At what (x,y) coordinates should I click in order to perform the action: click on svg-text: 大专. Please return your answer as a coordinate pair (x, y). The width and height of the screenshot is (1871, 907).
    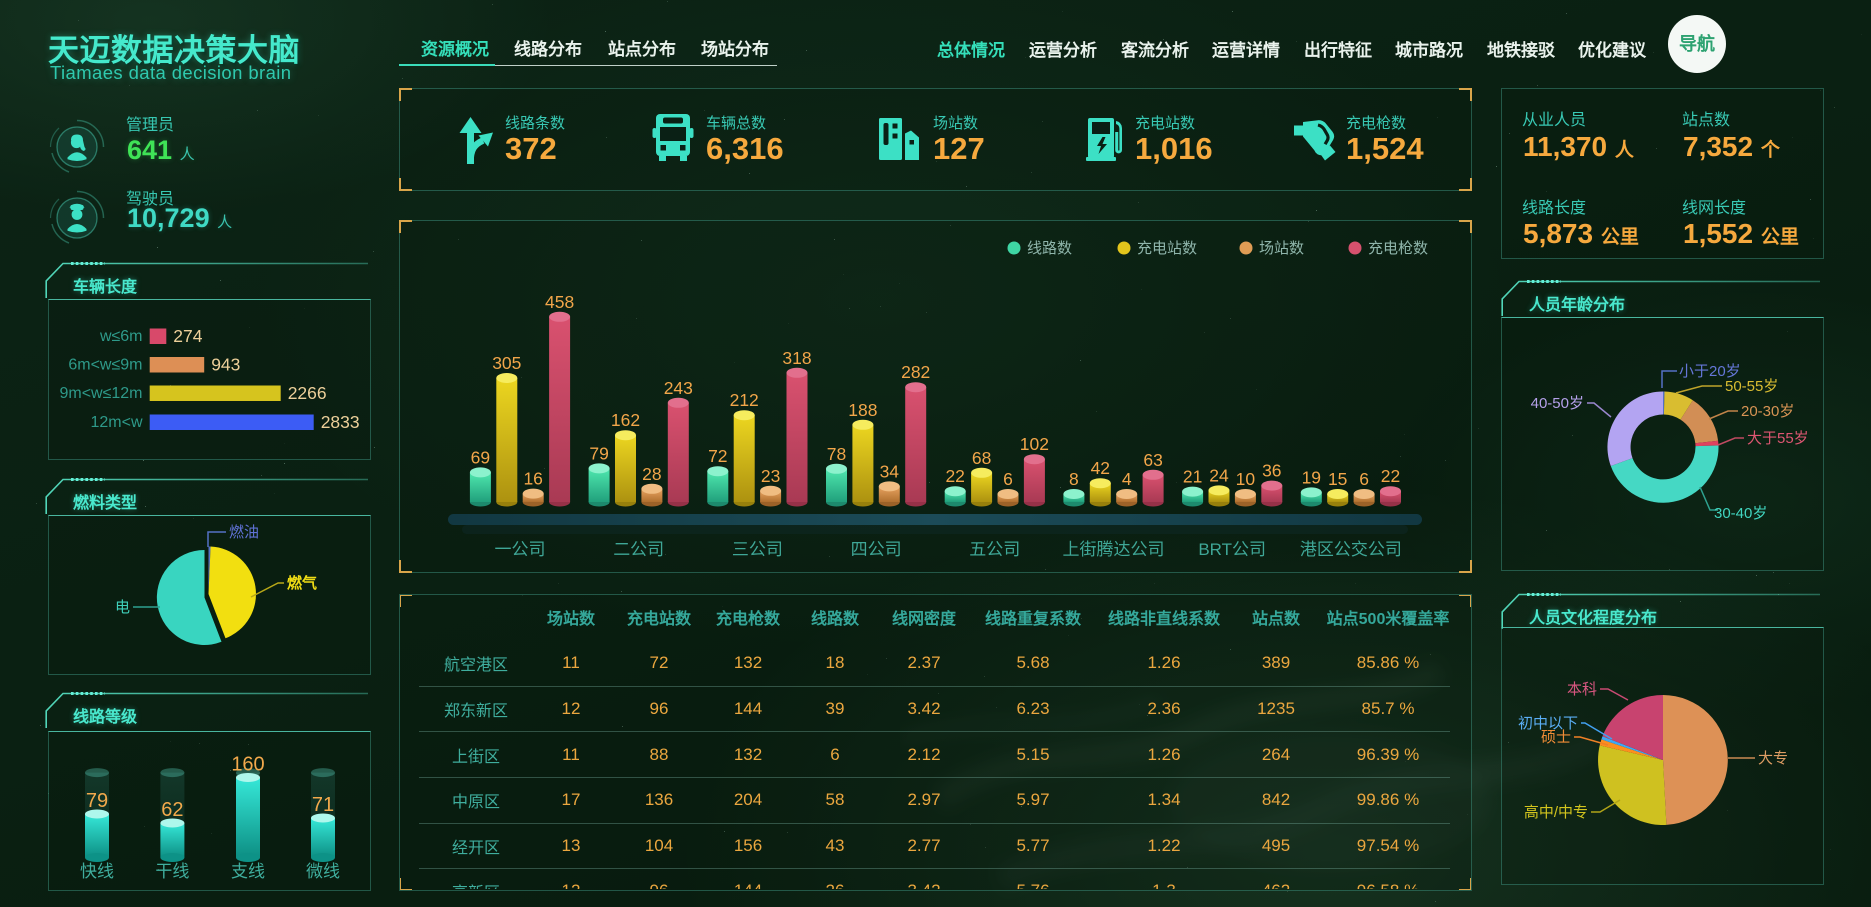
    Looking at the image, I should click on (1773, 758).